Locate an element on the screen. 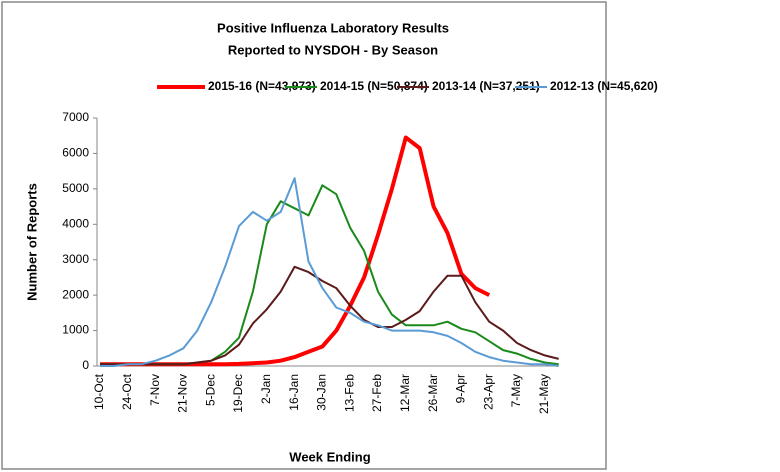 The image size is (780, 472). y-tick-label: 4000 is located at coordinates (75, 223).